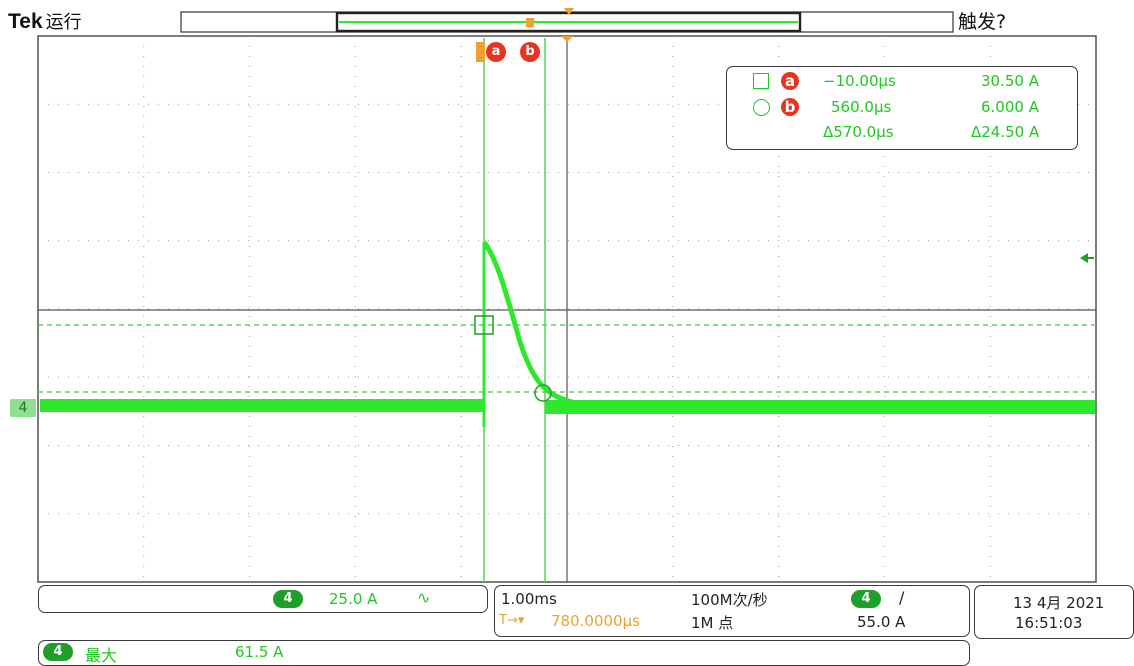  I want to click on trigger-slope-icon: /, so click(902, 597).